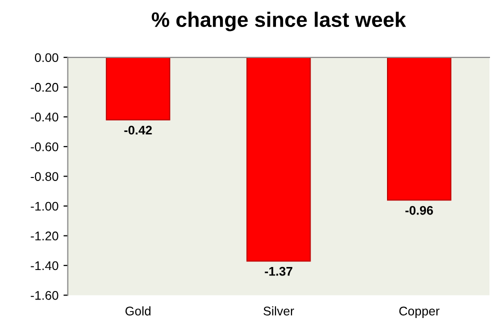 This screenshot has width=502, height=328. What do you see at coordinates (137, 311) in the screenshot?
I see `x-tick-label: Gold` at bounding box center [137, 311].